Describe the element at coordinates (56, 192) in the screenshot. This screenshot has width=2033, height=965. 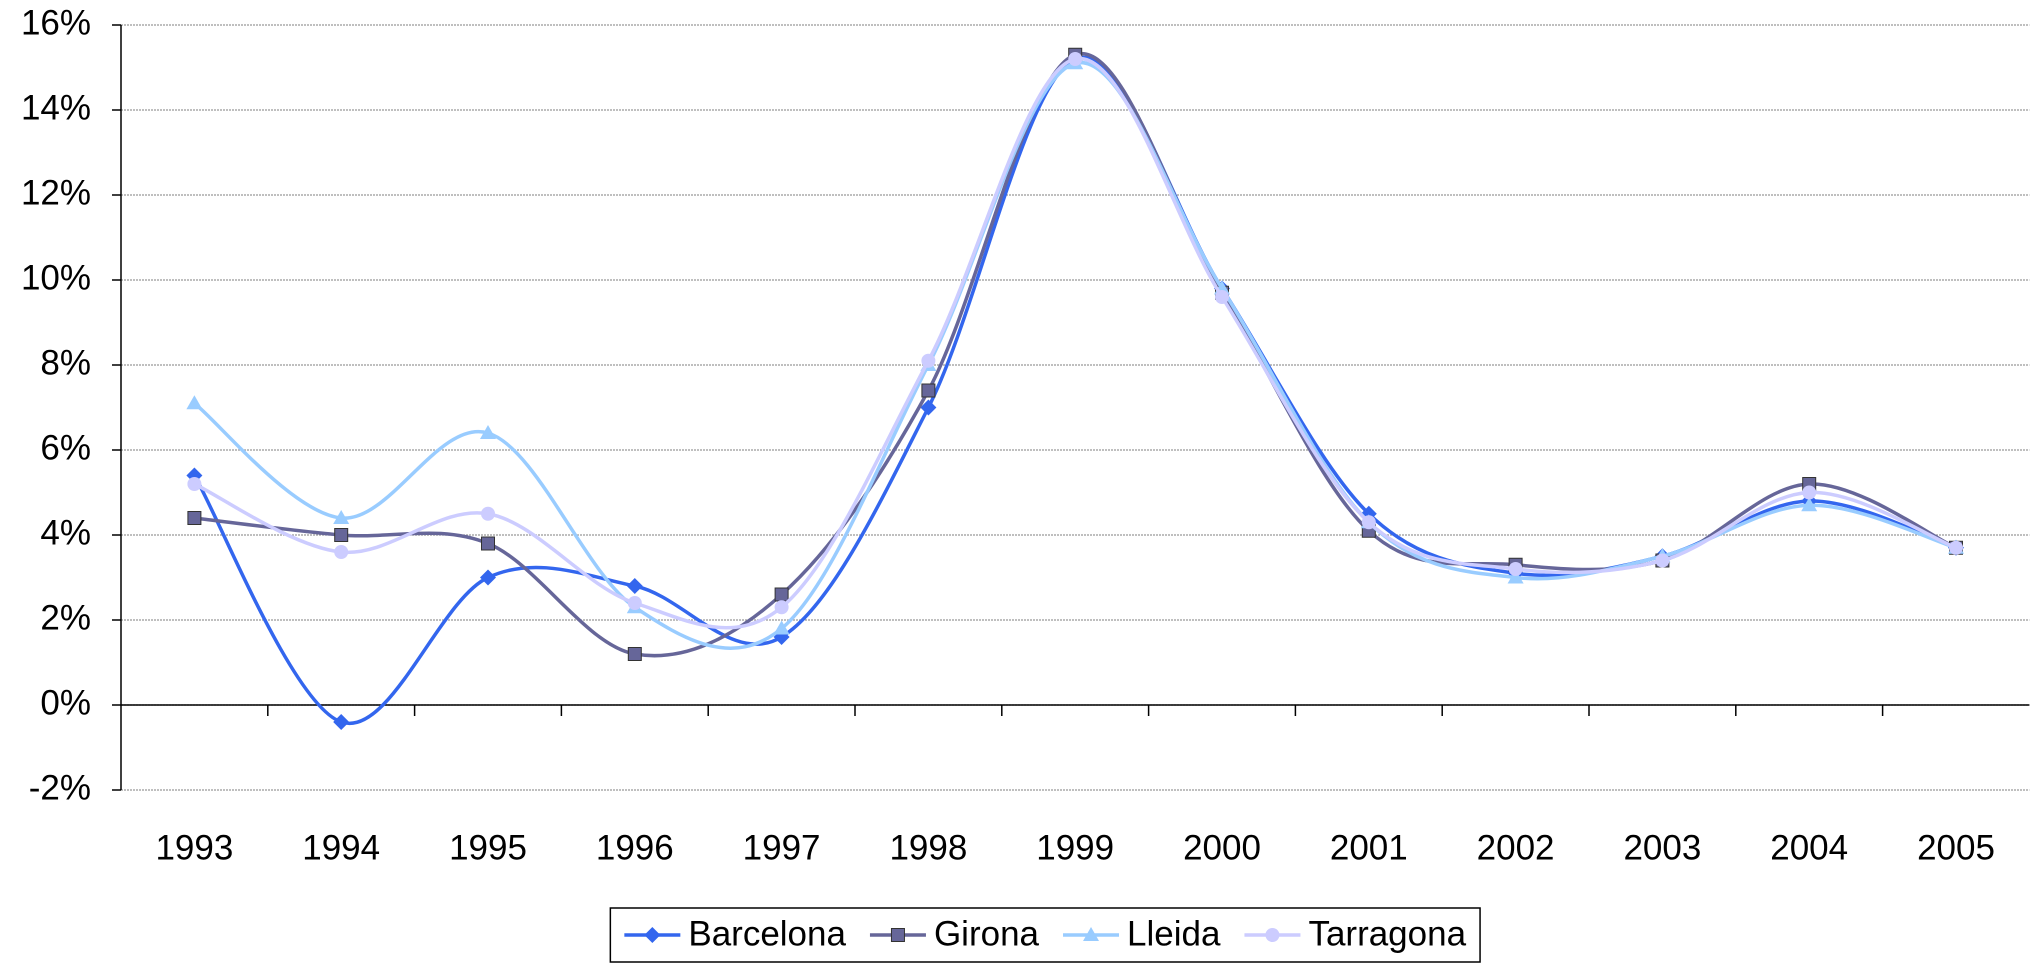
I see `y-tick-label: 12%` at that location.